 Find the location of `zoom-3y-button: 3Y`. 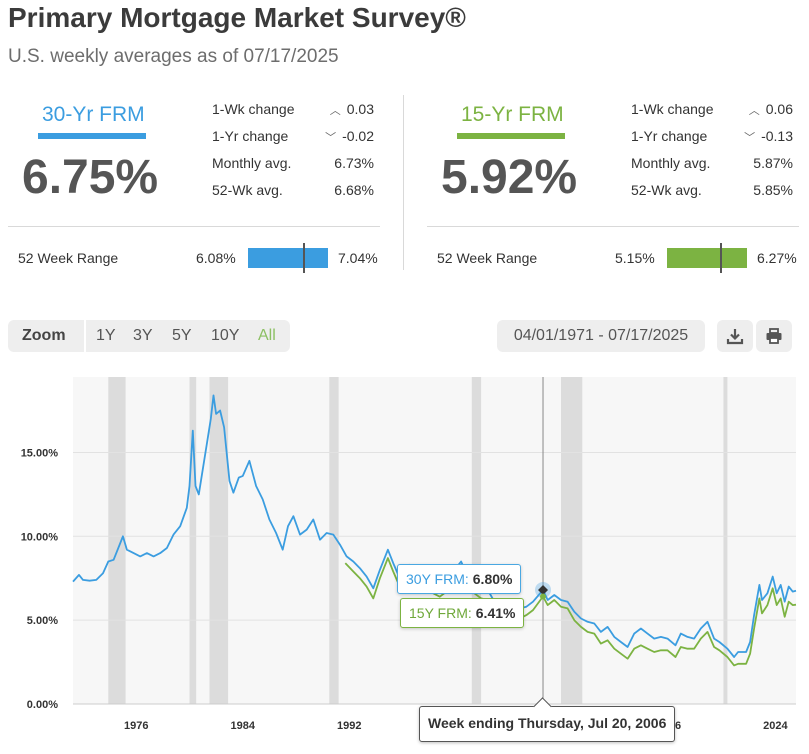

zoom-3y-button: 3Y is located at coordinates (143, 335).